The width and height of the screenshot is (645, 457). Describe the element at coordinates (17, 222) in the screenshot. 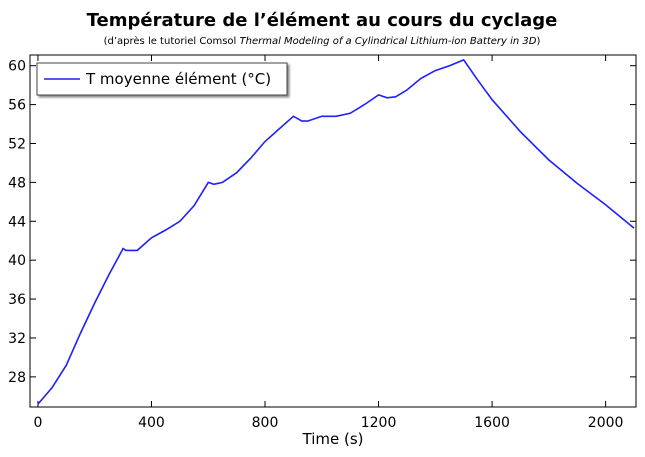

I see `y-tick-label: 44` at that location.